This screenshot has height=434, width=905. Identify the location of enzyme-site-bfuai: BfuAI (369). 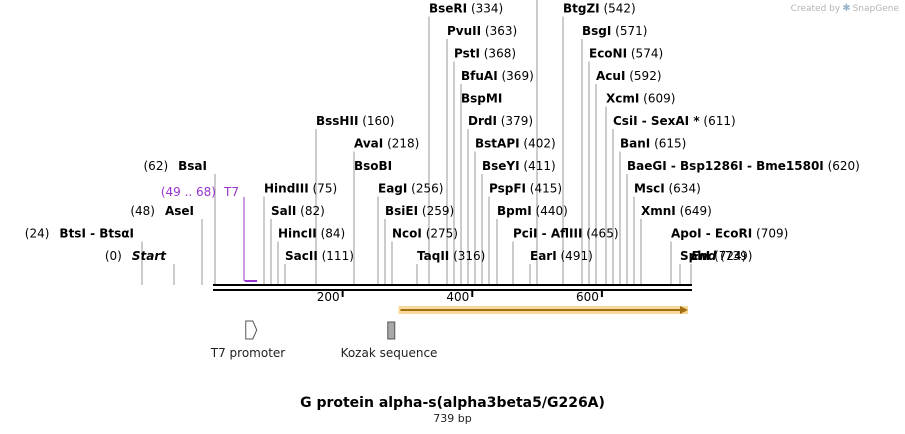
(497, 76).